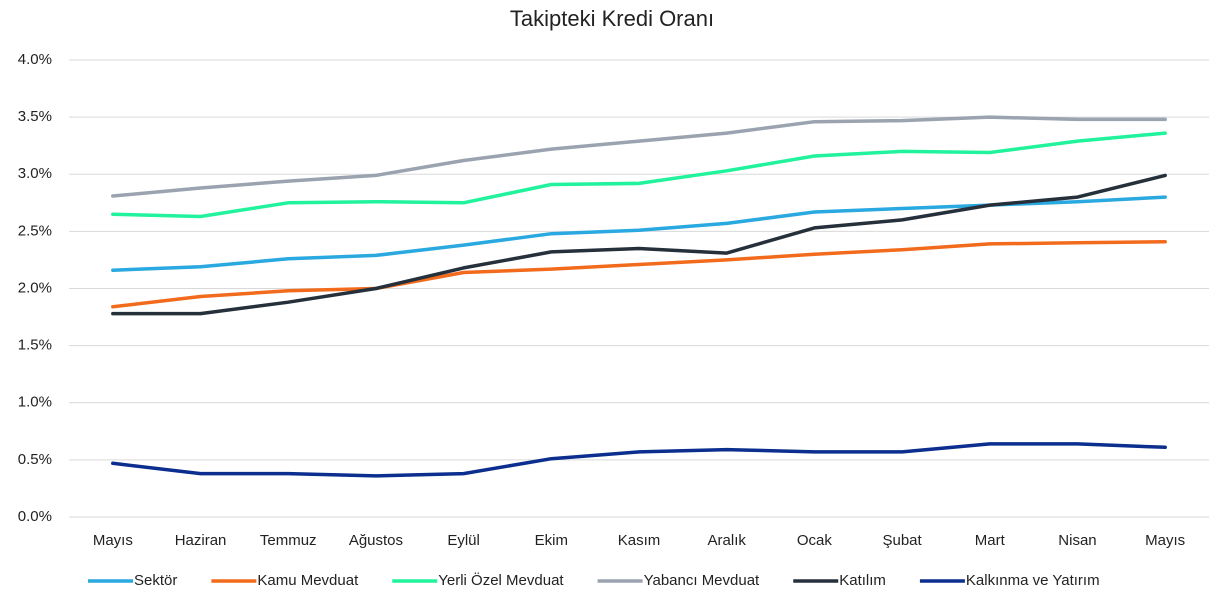 This screenshot has height=596, width=1224. I want to click on x-tick-label: Ekim, so click(551, 540).